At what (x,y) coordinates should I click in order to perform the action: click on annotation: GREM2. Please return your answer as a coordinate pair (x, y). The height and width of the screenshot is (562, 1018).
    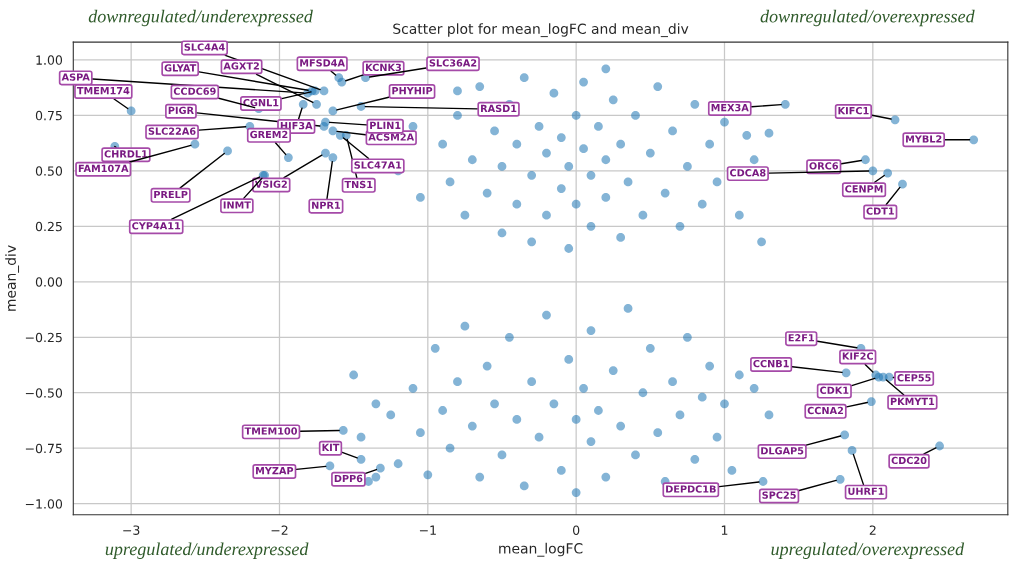
    Looking at the image, I should click on (269, 134).